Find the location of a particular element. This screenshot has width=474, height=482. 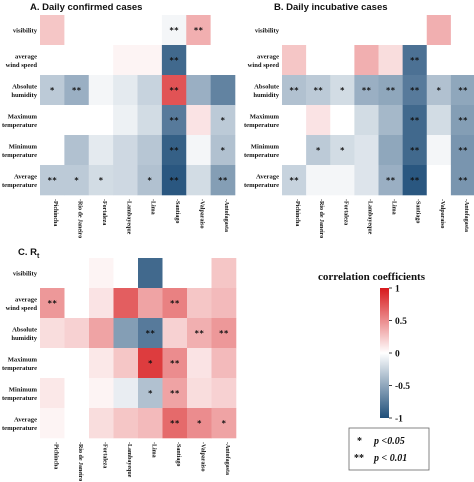

panel-title: B. Daily incubative cases is located at coordinates (331, 7).